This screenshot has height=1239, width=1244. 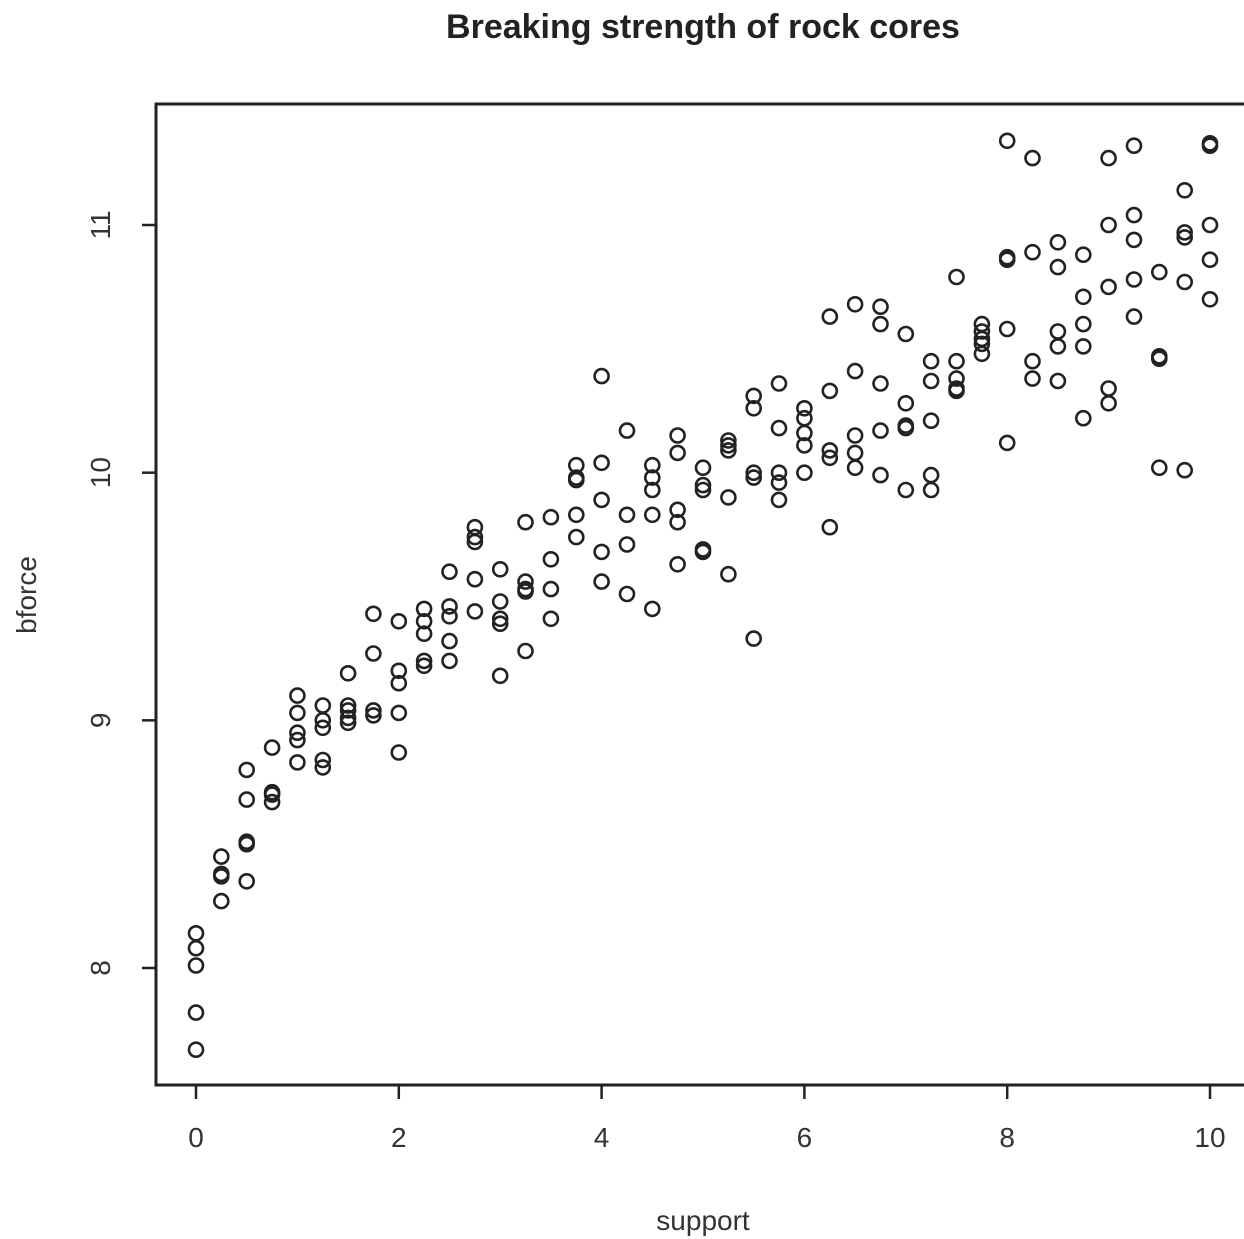 What do you see at coordinates (196, 1137) in the screenshot?
I see `x-tick-label: 0` at bounding box center [196, 1137].